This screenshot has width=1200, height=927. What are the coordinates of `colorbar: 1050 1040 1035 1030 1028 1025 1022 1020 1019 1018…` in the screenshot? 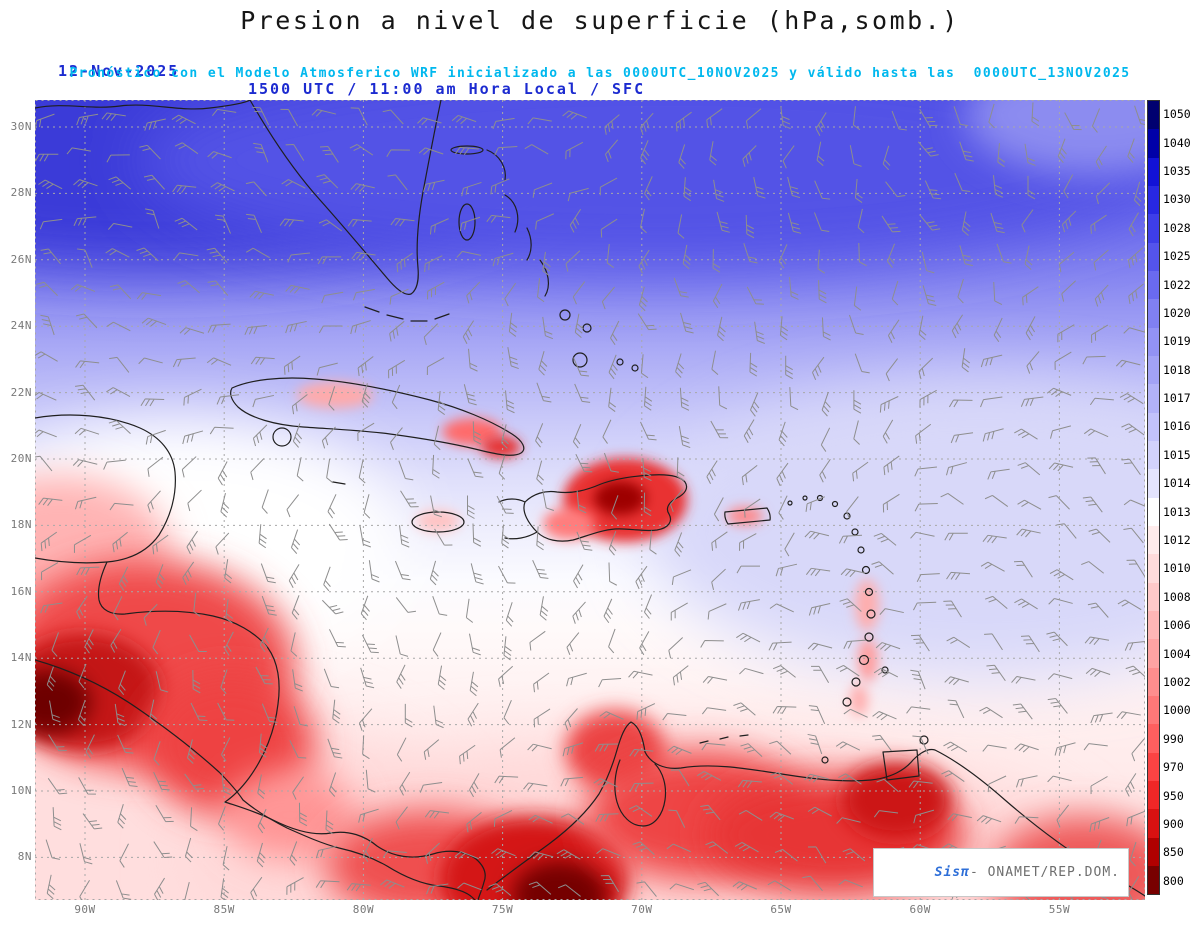 It's located at (1169, 497).